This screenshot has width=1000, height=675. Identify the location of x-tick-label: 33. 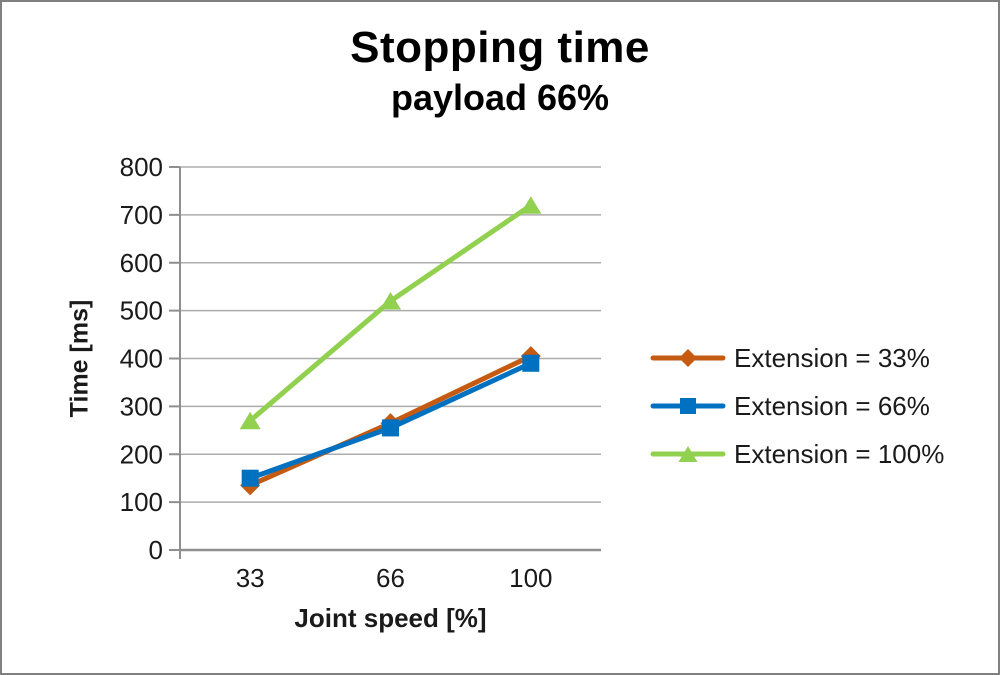
(250, 578).